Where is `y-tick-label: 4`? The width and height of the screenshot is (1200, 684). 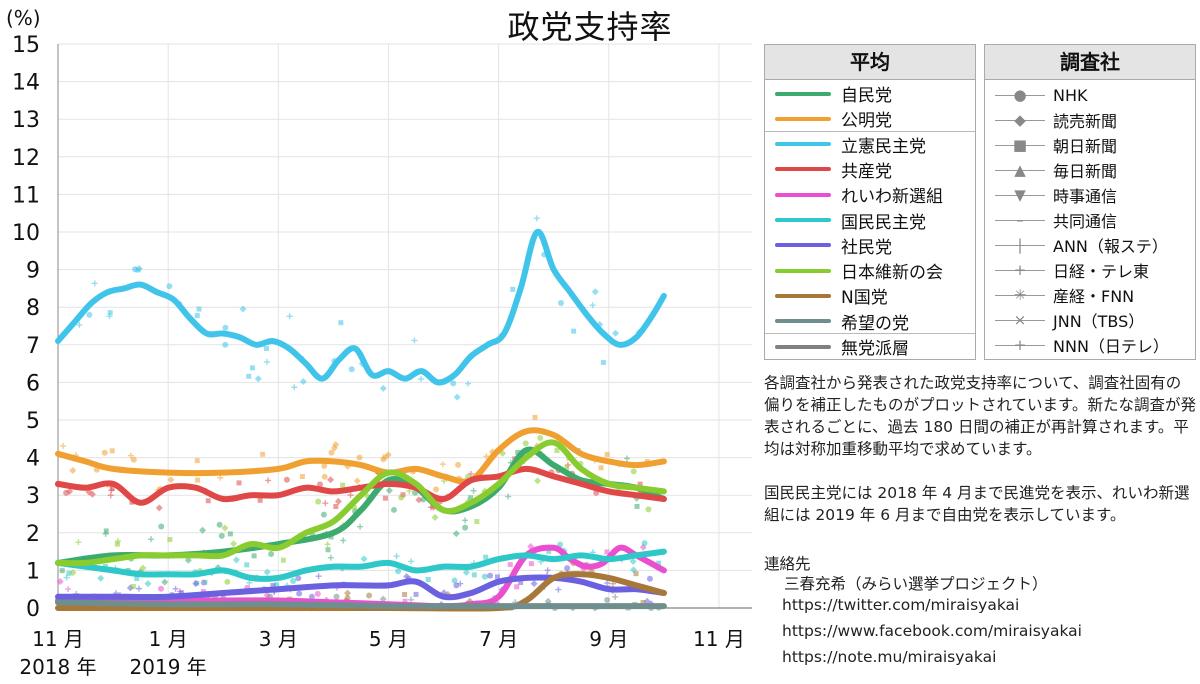
y-tick-label: 4 is located at coordinates (33, 459).